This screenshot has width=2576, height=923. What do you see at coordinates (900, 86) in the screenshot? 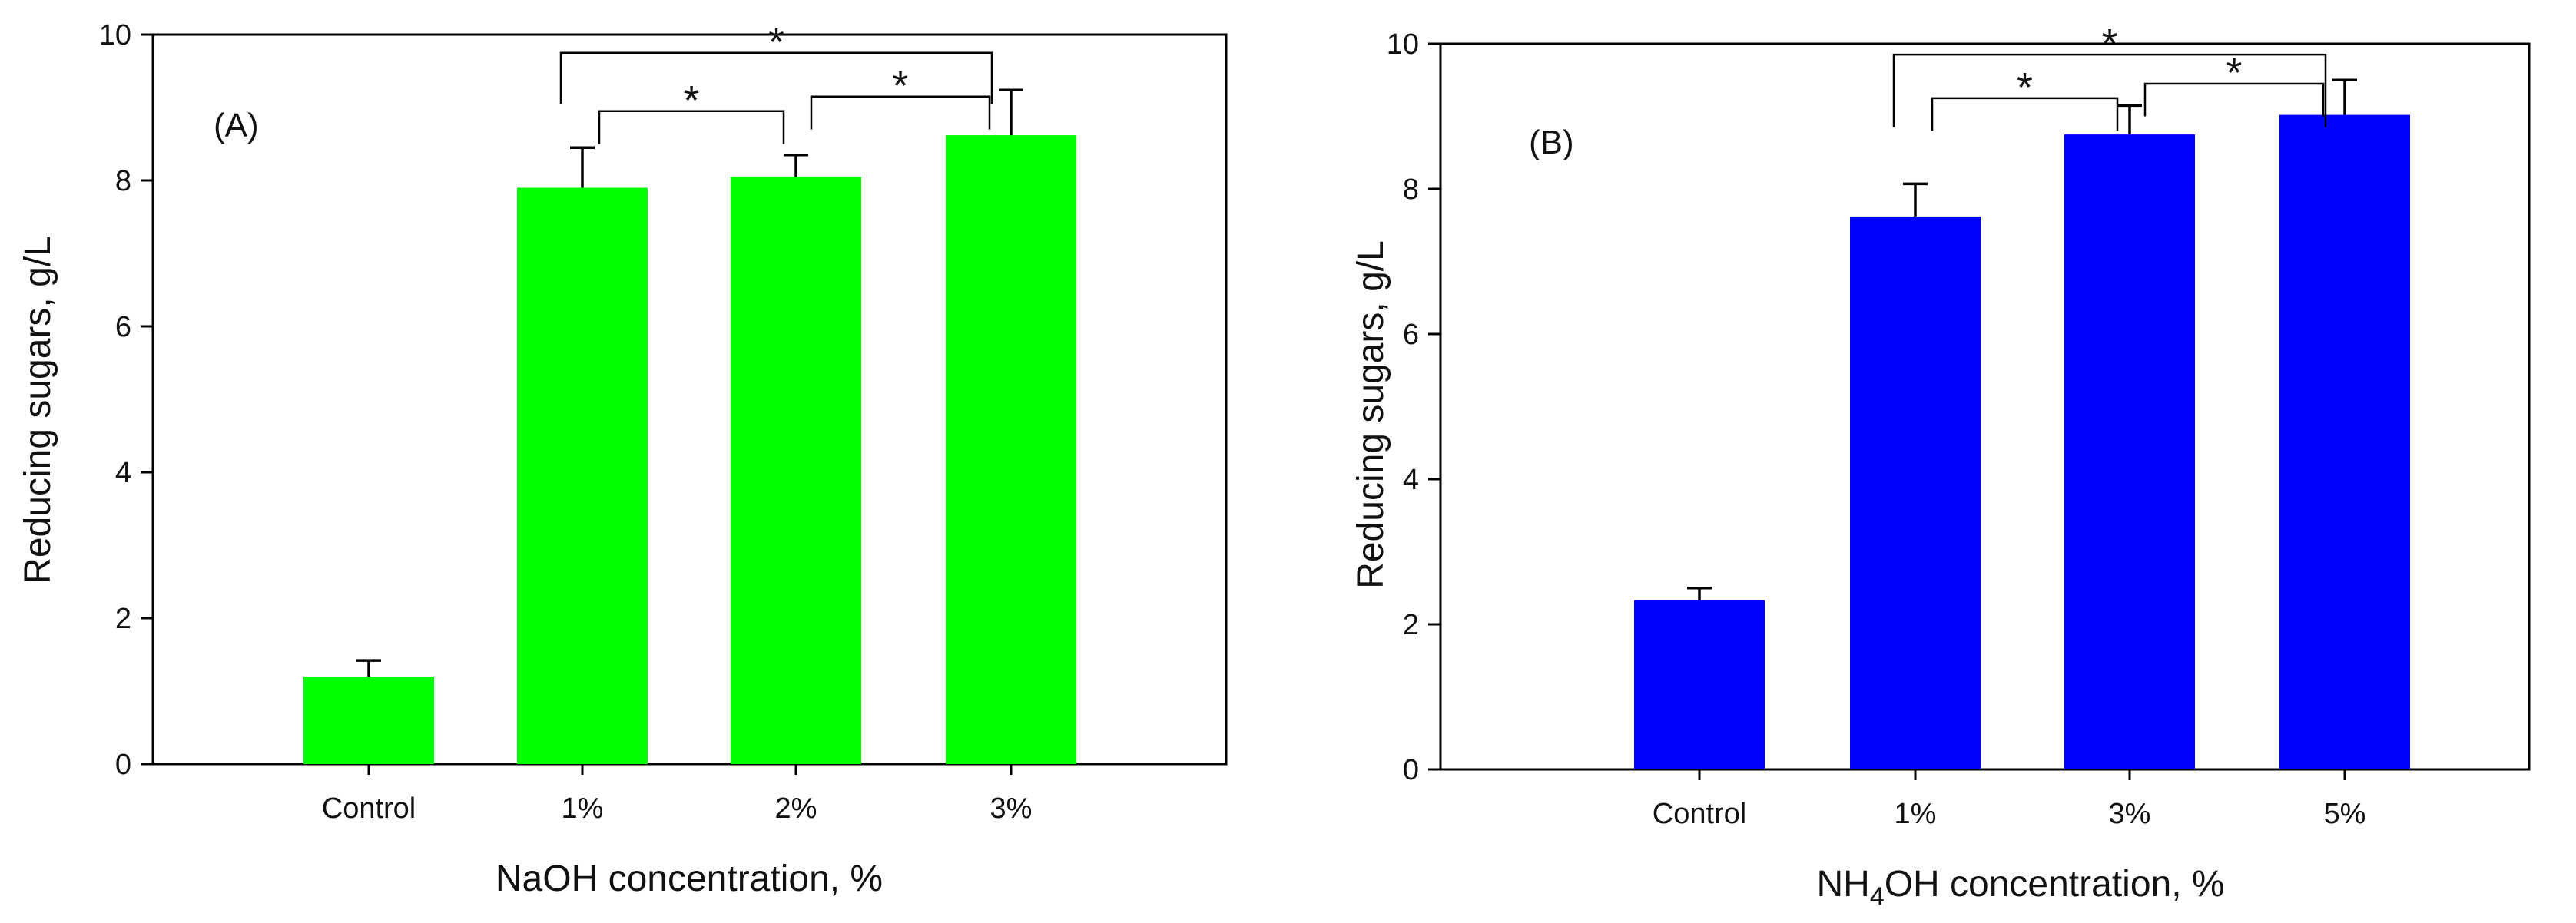
I see `significance-star-a-2: *` at bounding box center [900, 86].